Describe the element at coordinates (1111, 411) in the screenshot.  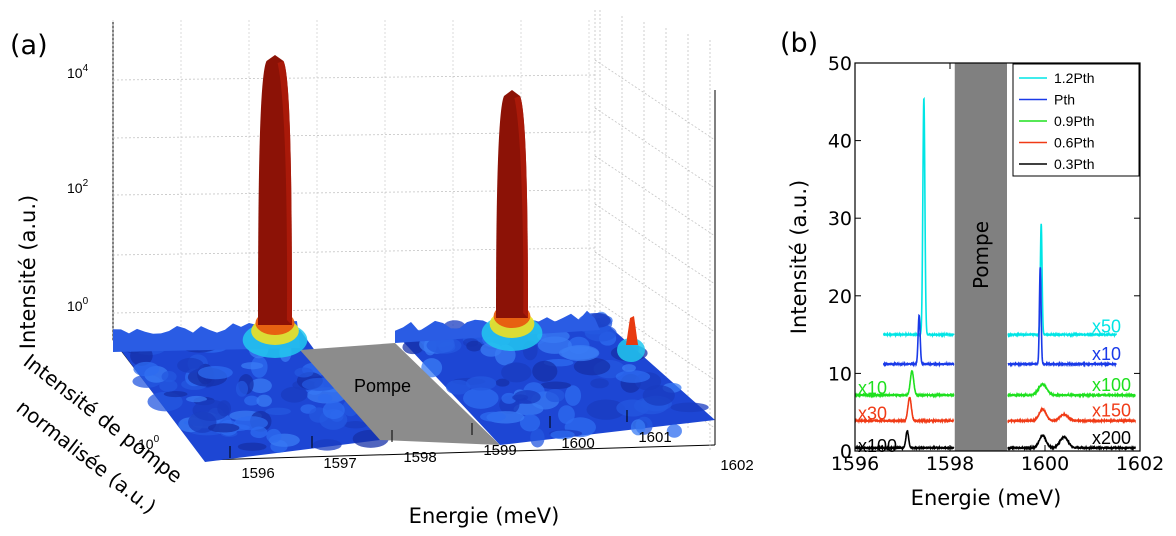
I see `scale-label-right: x150` at that location.